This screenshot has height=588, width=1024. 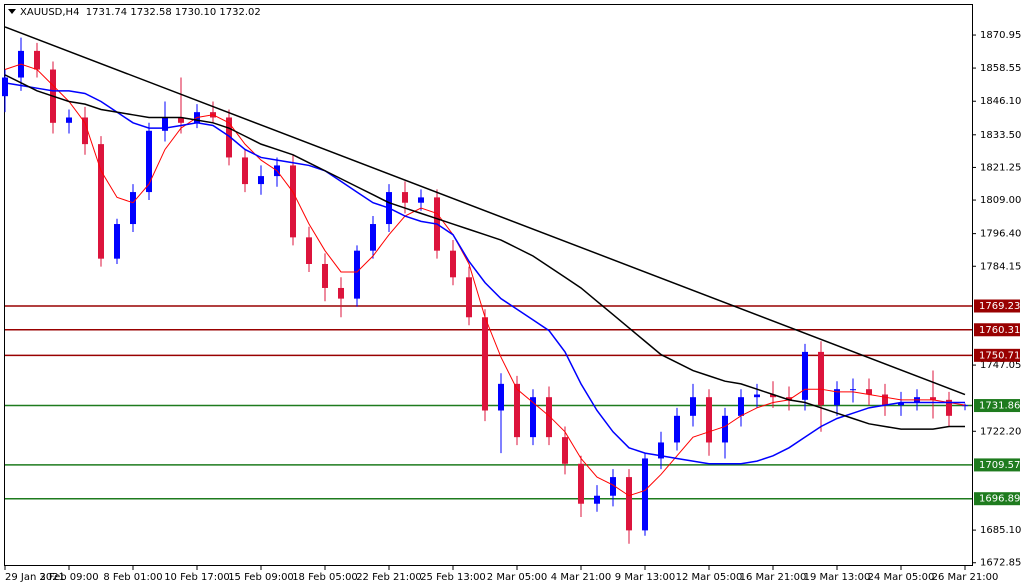 What do you see at coordinates (1000, 35) in the screenshot?
I see `y-tick-label: 1870.95` at bounding box center [1000, 35].